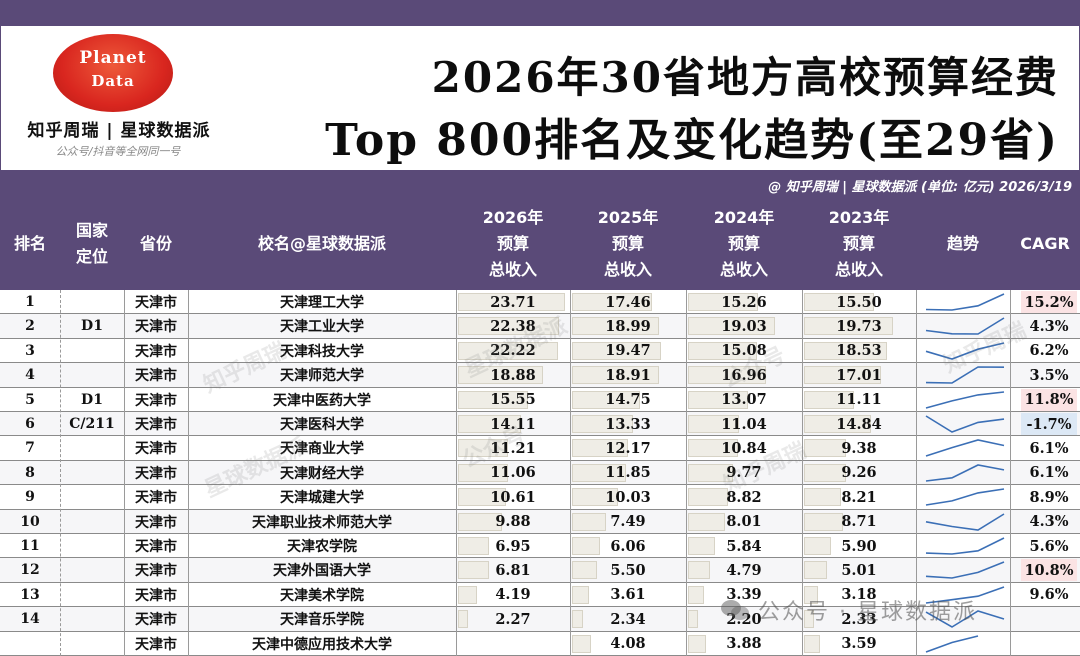 The image size is (1080, 656). Describe the element at coordinates (1049, 399) in the screenshot. I see `cagr-cell: 11.8%` at that location.